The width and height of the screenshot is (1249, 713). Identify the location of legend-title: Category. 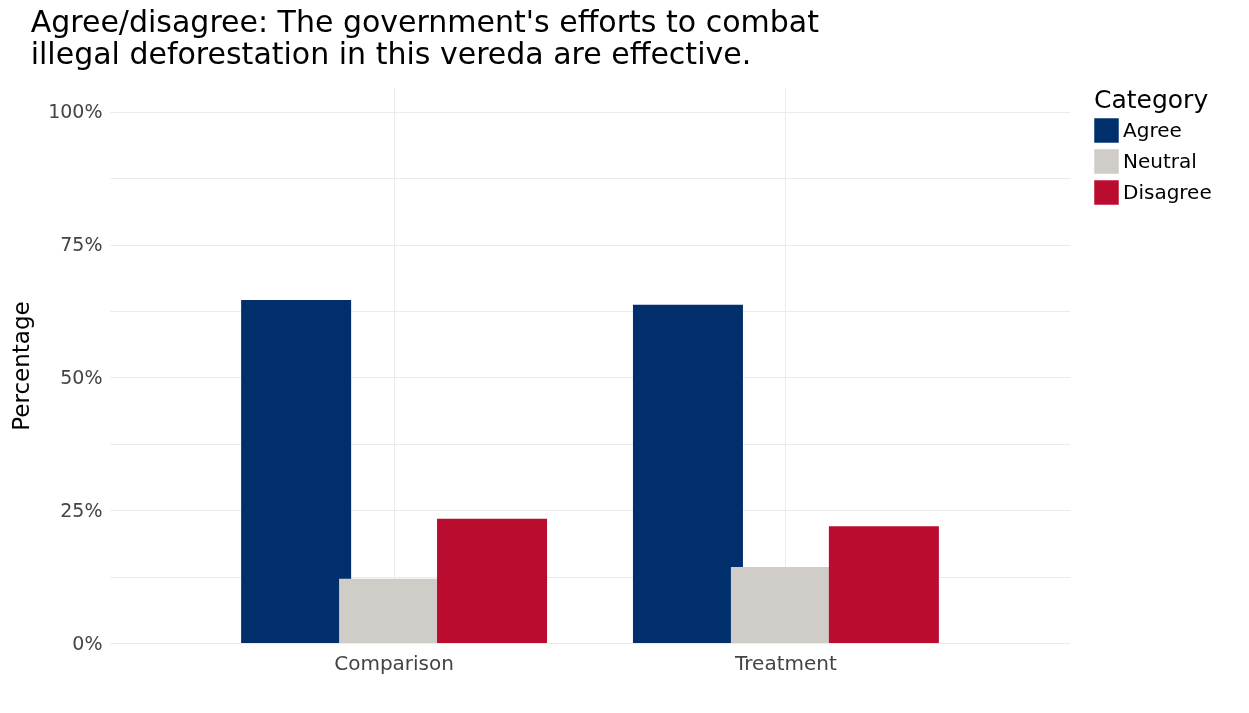
(1151, 99).